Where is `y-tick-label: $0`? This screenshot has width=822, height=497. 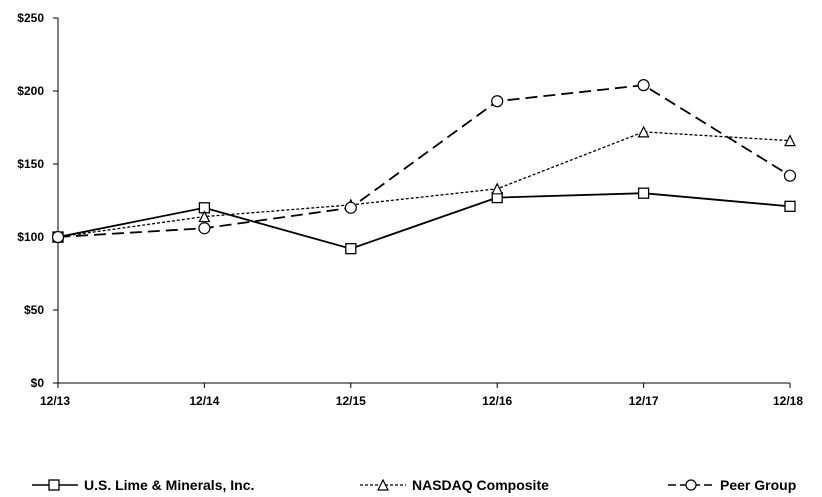
y-tick-label: $0 is located at coordinates (38, 383).